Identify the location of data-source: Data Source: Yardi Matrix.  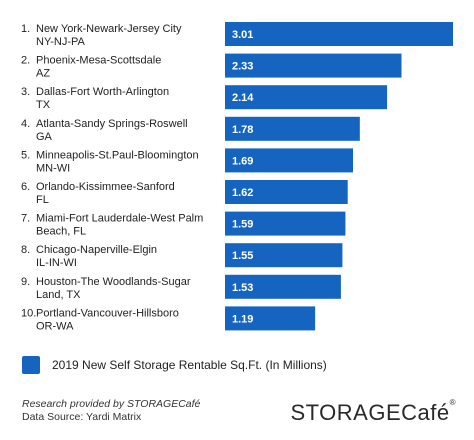
(82, 417).